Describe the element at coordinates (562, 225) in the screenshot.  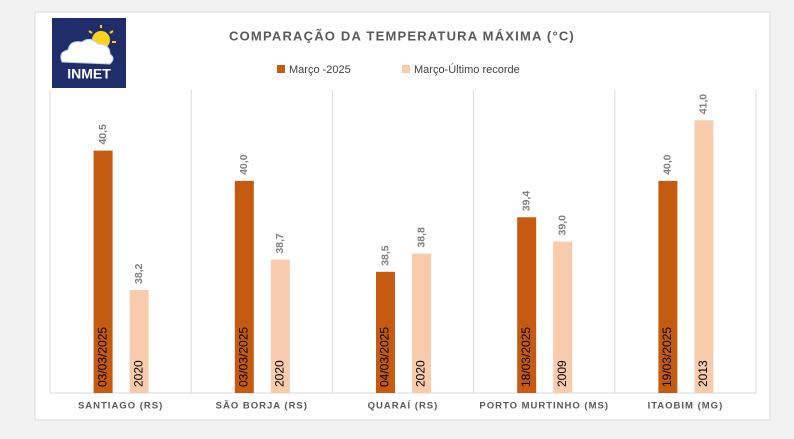
I see `value-label: 39,0` at that location.